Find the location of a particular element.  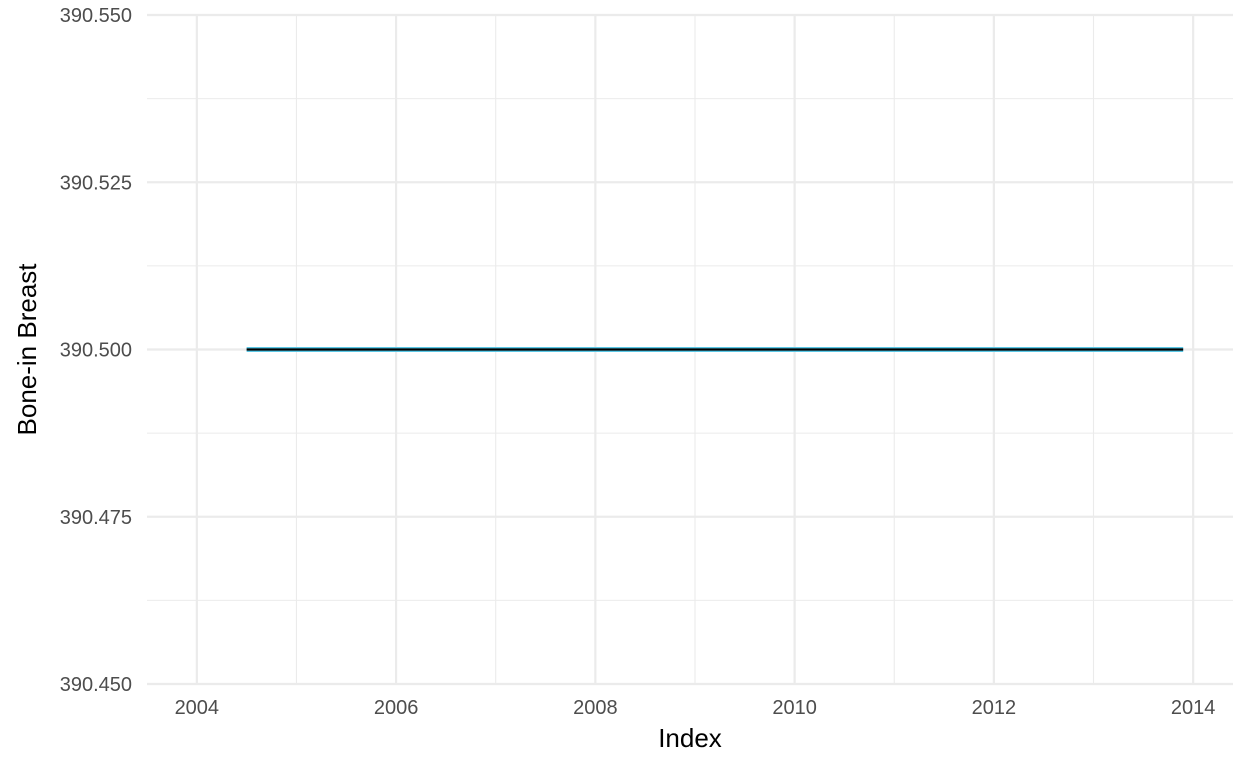

x-axis-title: Index is located at coordinates (690, 738).